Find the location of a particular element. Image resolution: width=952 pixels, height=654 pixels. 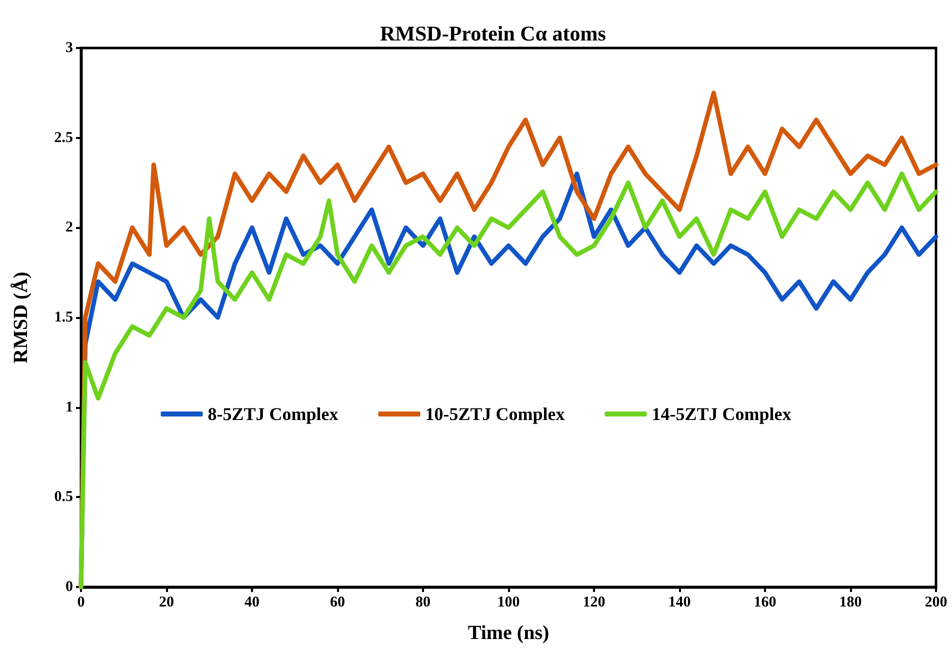

legend-label: 14-5ZTJ Complex is located at coordinates (722, 414).